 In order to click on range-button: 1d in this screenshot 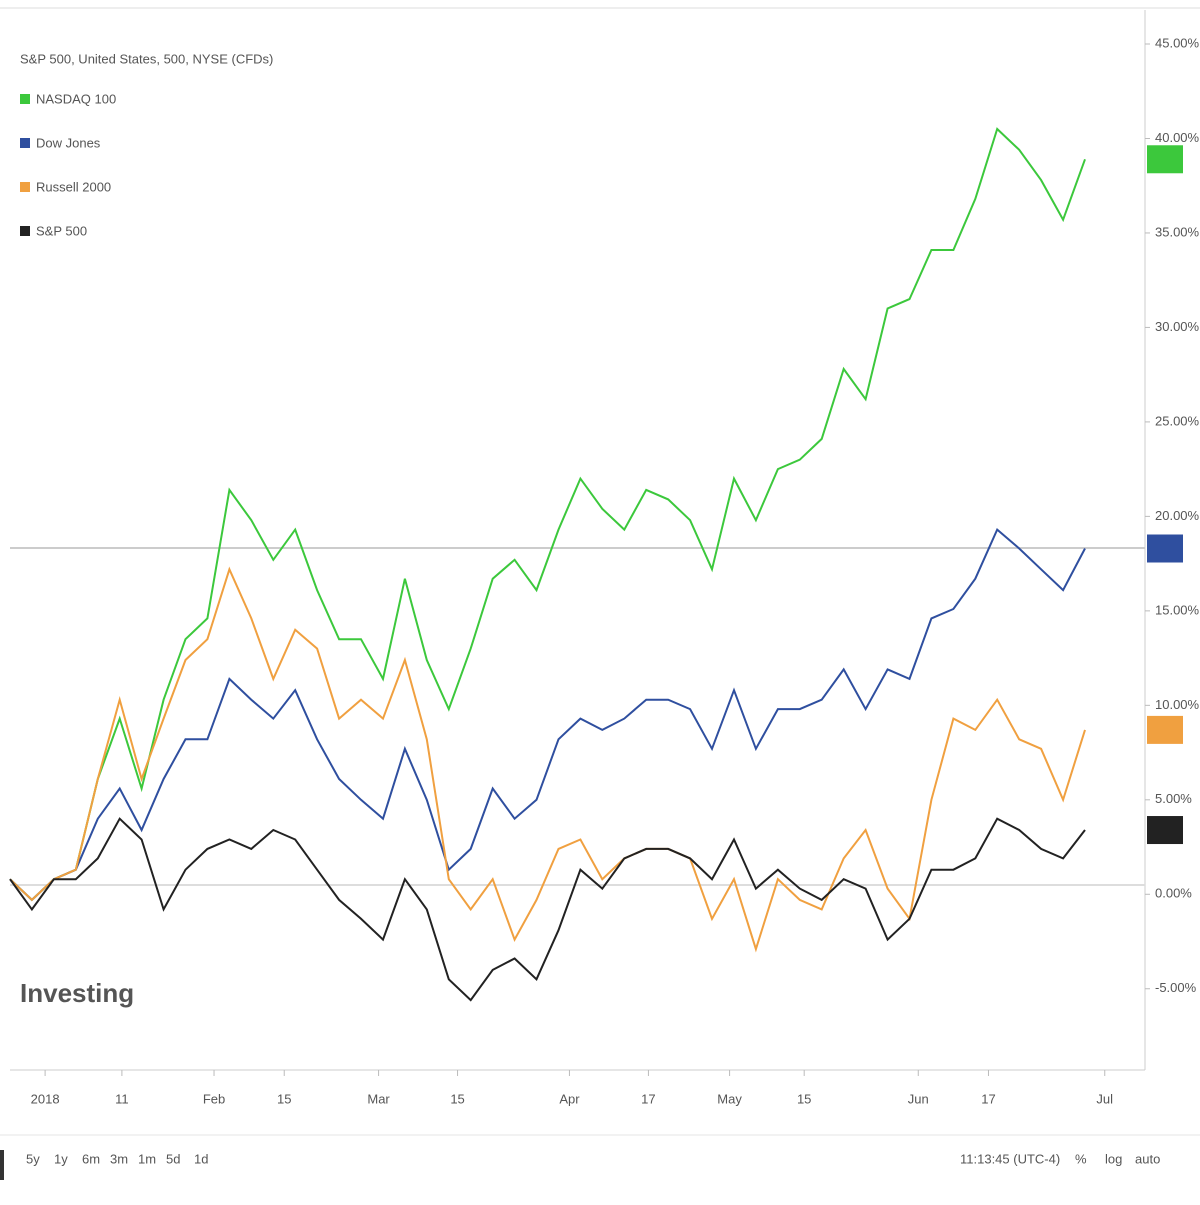, I will do `click(201, 1158)`.